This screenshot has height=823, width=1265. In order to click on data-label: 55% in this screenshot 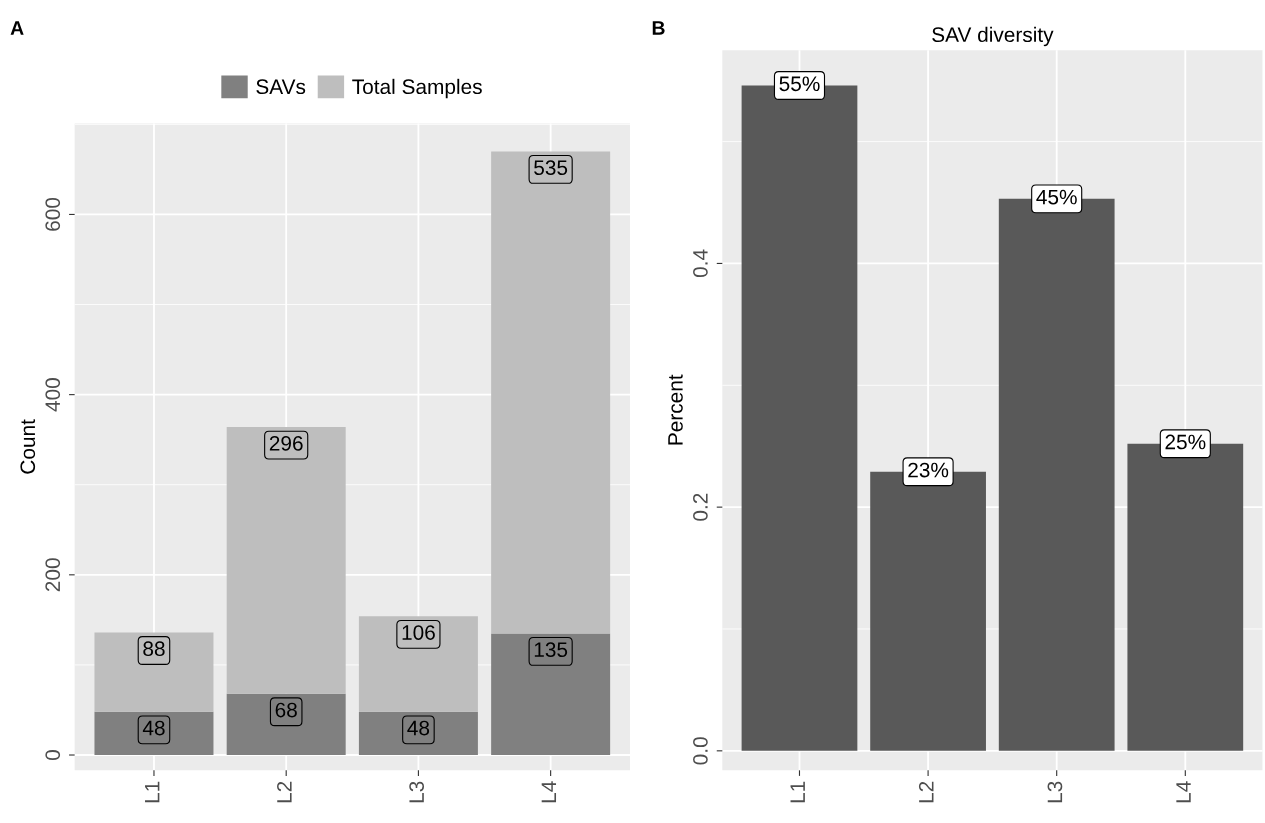, I will do `click(799, 84)`.